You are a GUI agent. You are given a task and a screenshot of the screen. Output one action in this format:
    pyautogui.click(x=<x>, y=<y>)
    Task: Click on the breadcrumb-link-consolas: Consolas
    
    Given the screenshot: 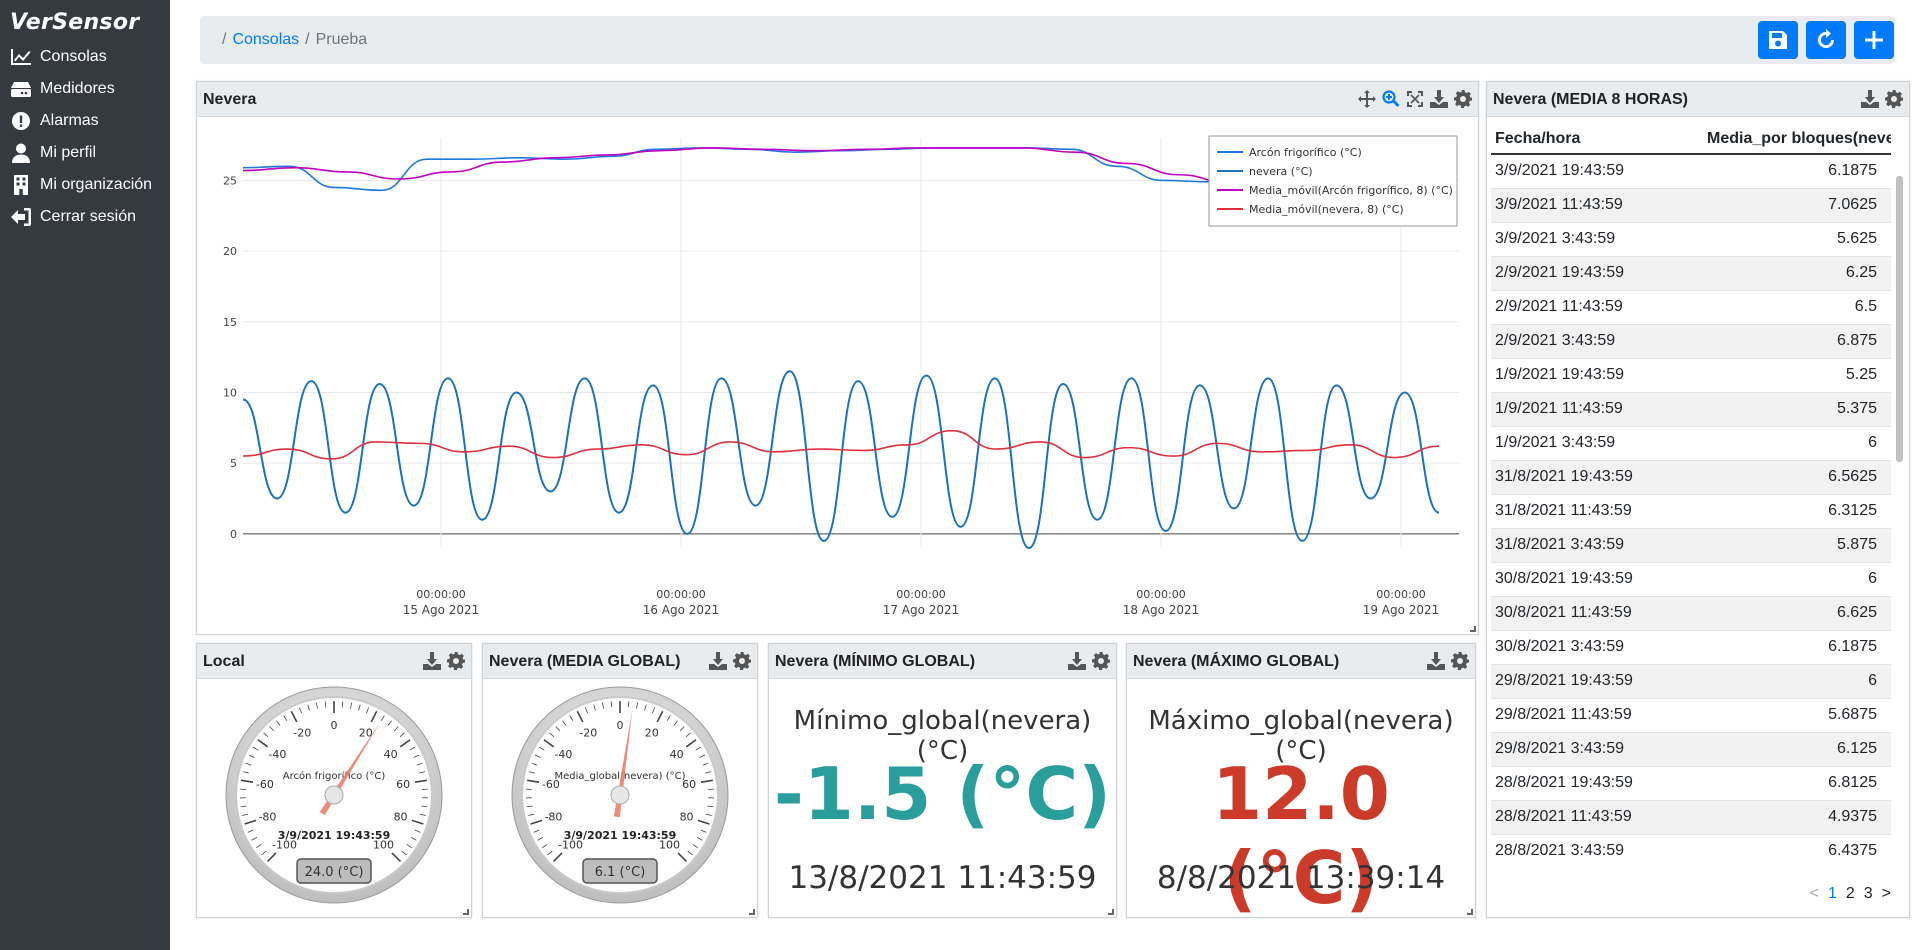 What is the action you would take?
    pyautogui.click(x=266, y=39)
    